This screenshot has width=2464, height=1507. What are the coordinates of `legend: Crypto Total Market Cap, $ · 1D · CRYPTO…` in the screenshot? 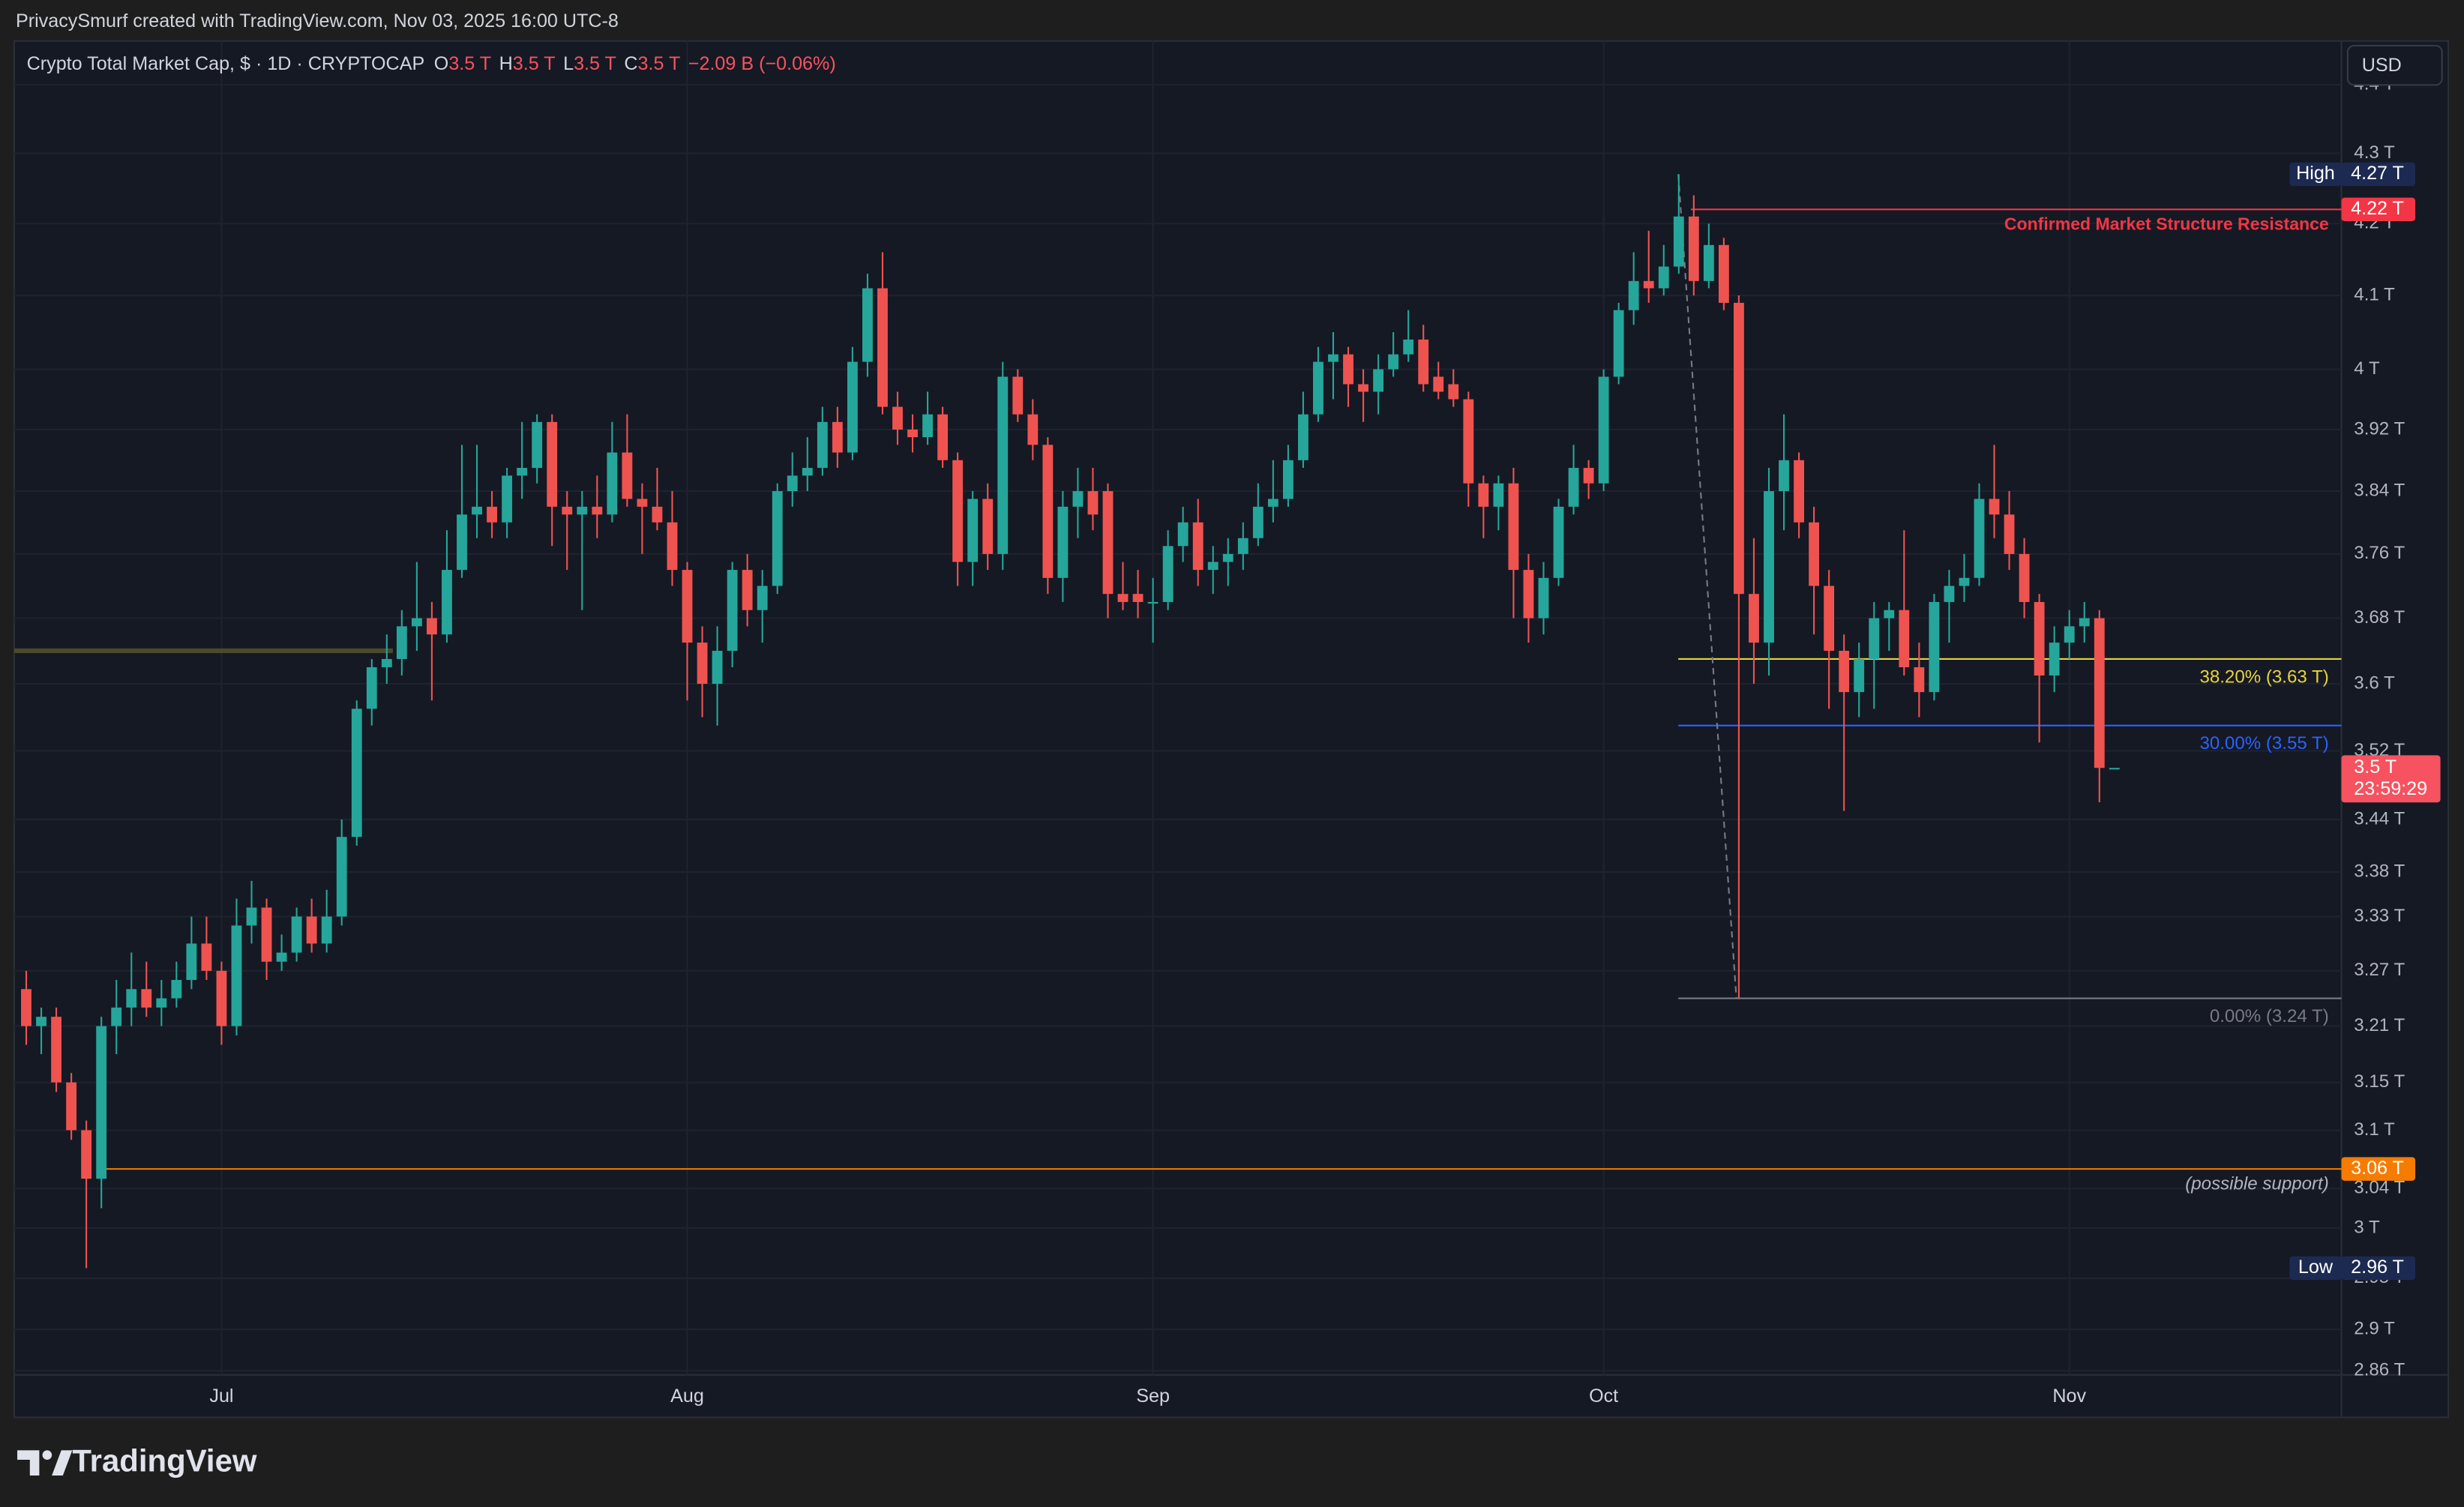 It's located at (431, 63).